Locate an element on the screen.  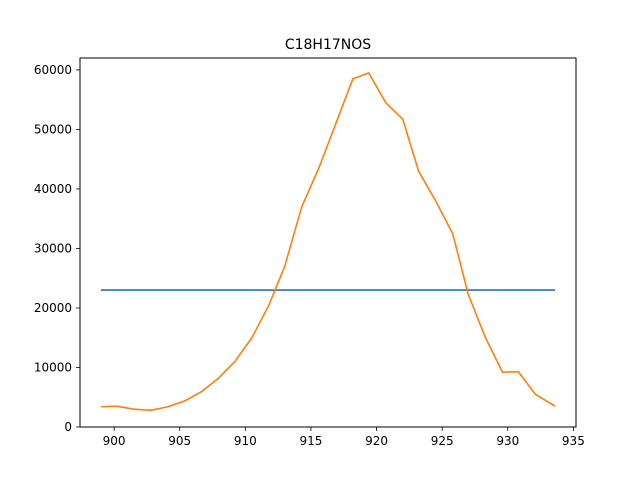
y-tick-label: 20000 is located at coordinates (53, 308).